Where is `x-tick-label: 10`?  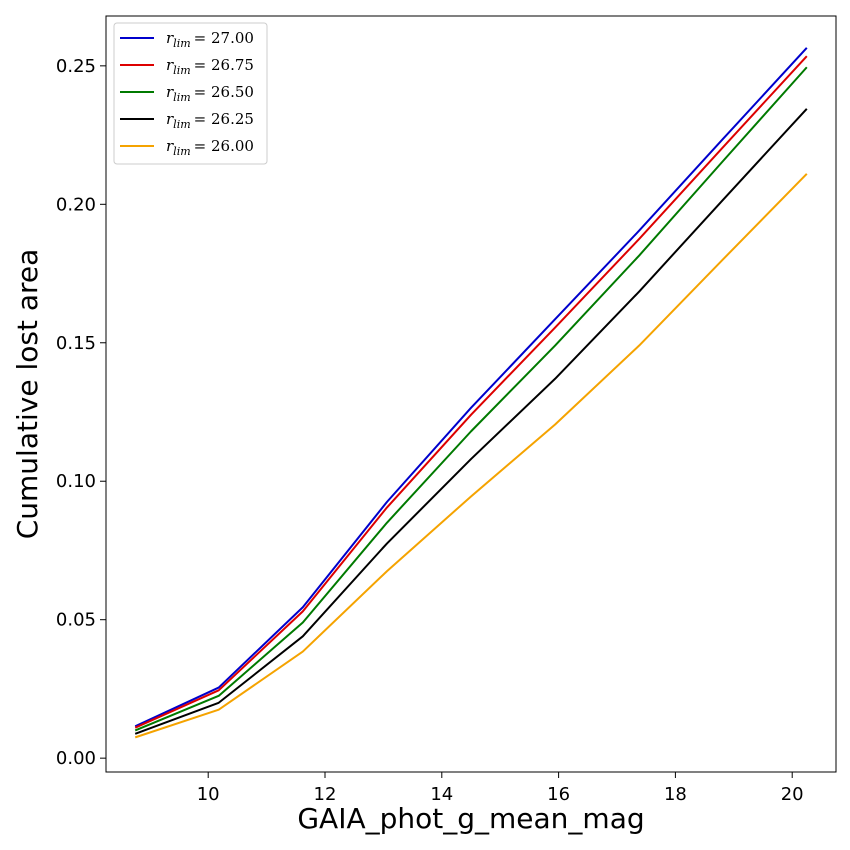
x-tick-label: 10 is located at coordinates (208, 794).